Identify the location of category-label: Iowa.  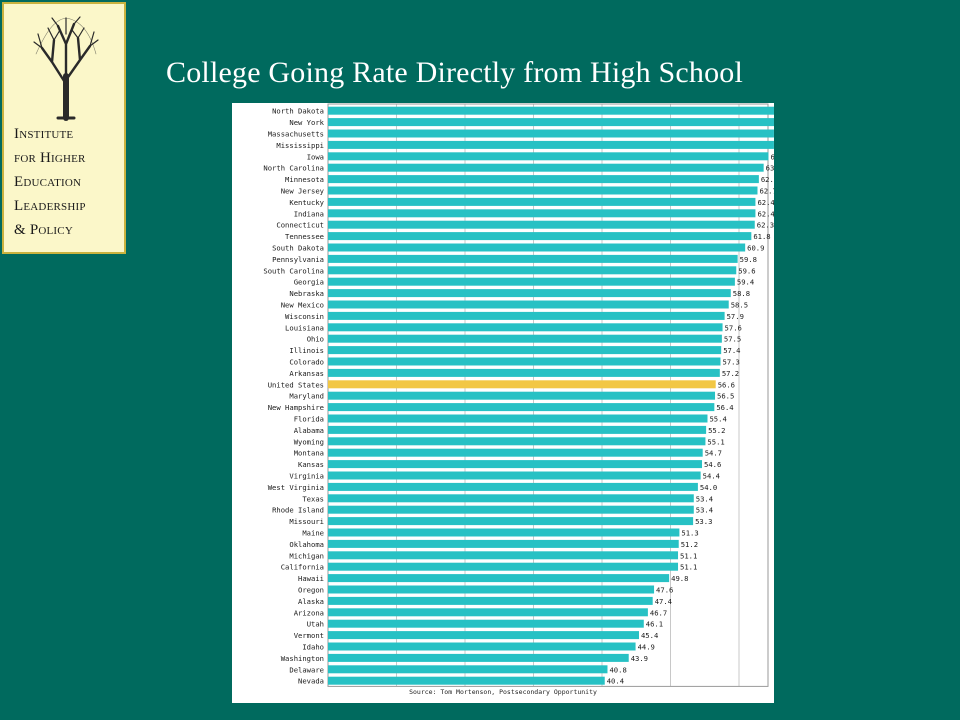
(315, 156).